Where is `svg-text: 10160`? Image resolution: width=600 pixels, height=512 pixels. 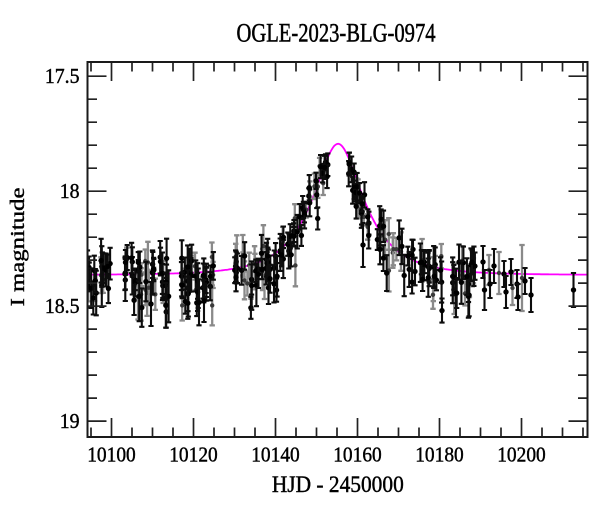 svg-text: 10160 is located at coordinates (357, 455).